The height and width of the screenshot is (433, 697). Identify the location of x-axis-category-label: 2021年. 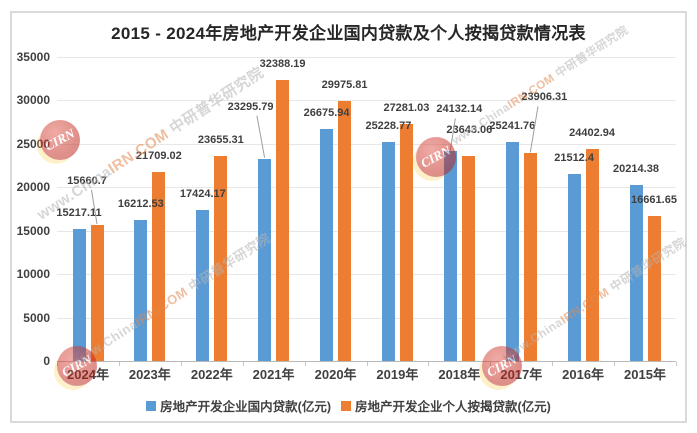
(273, 374).